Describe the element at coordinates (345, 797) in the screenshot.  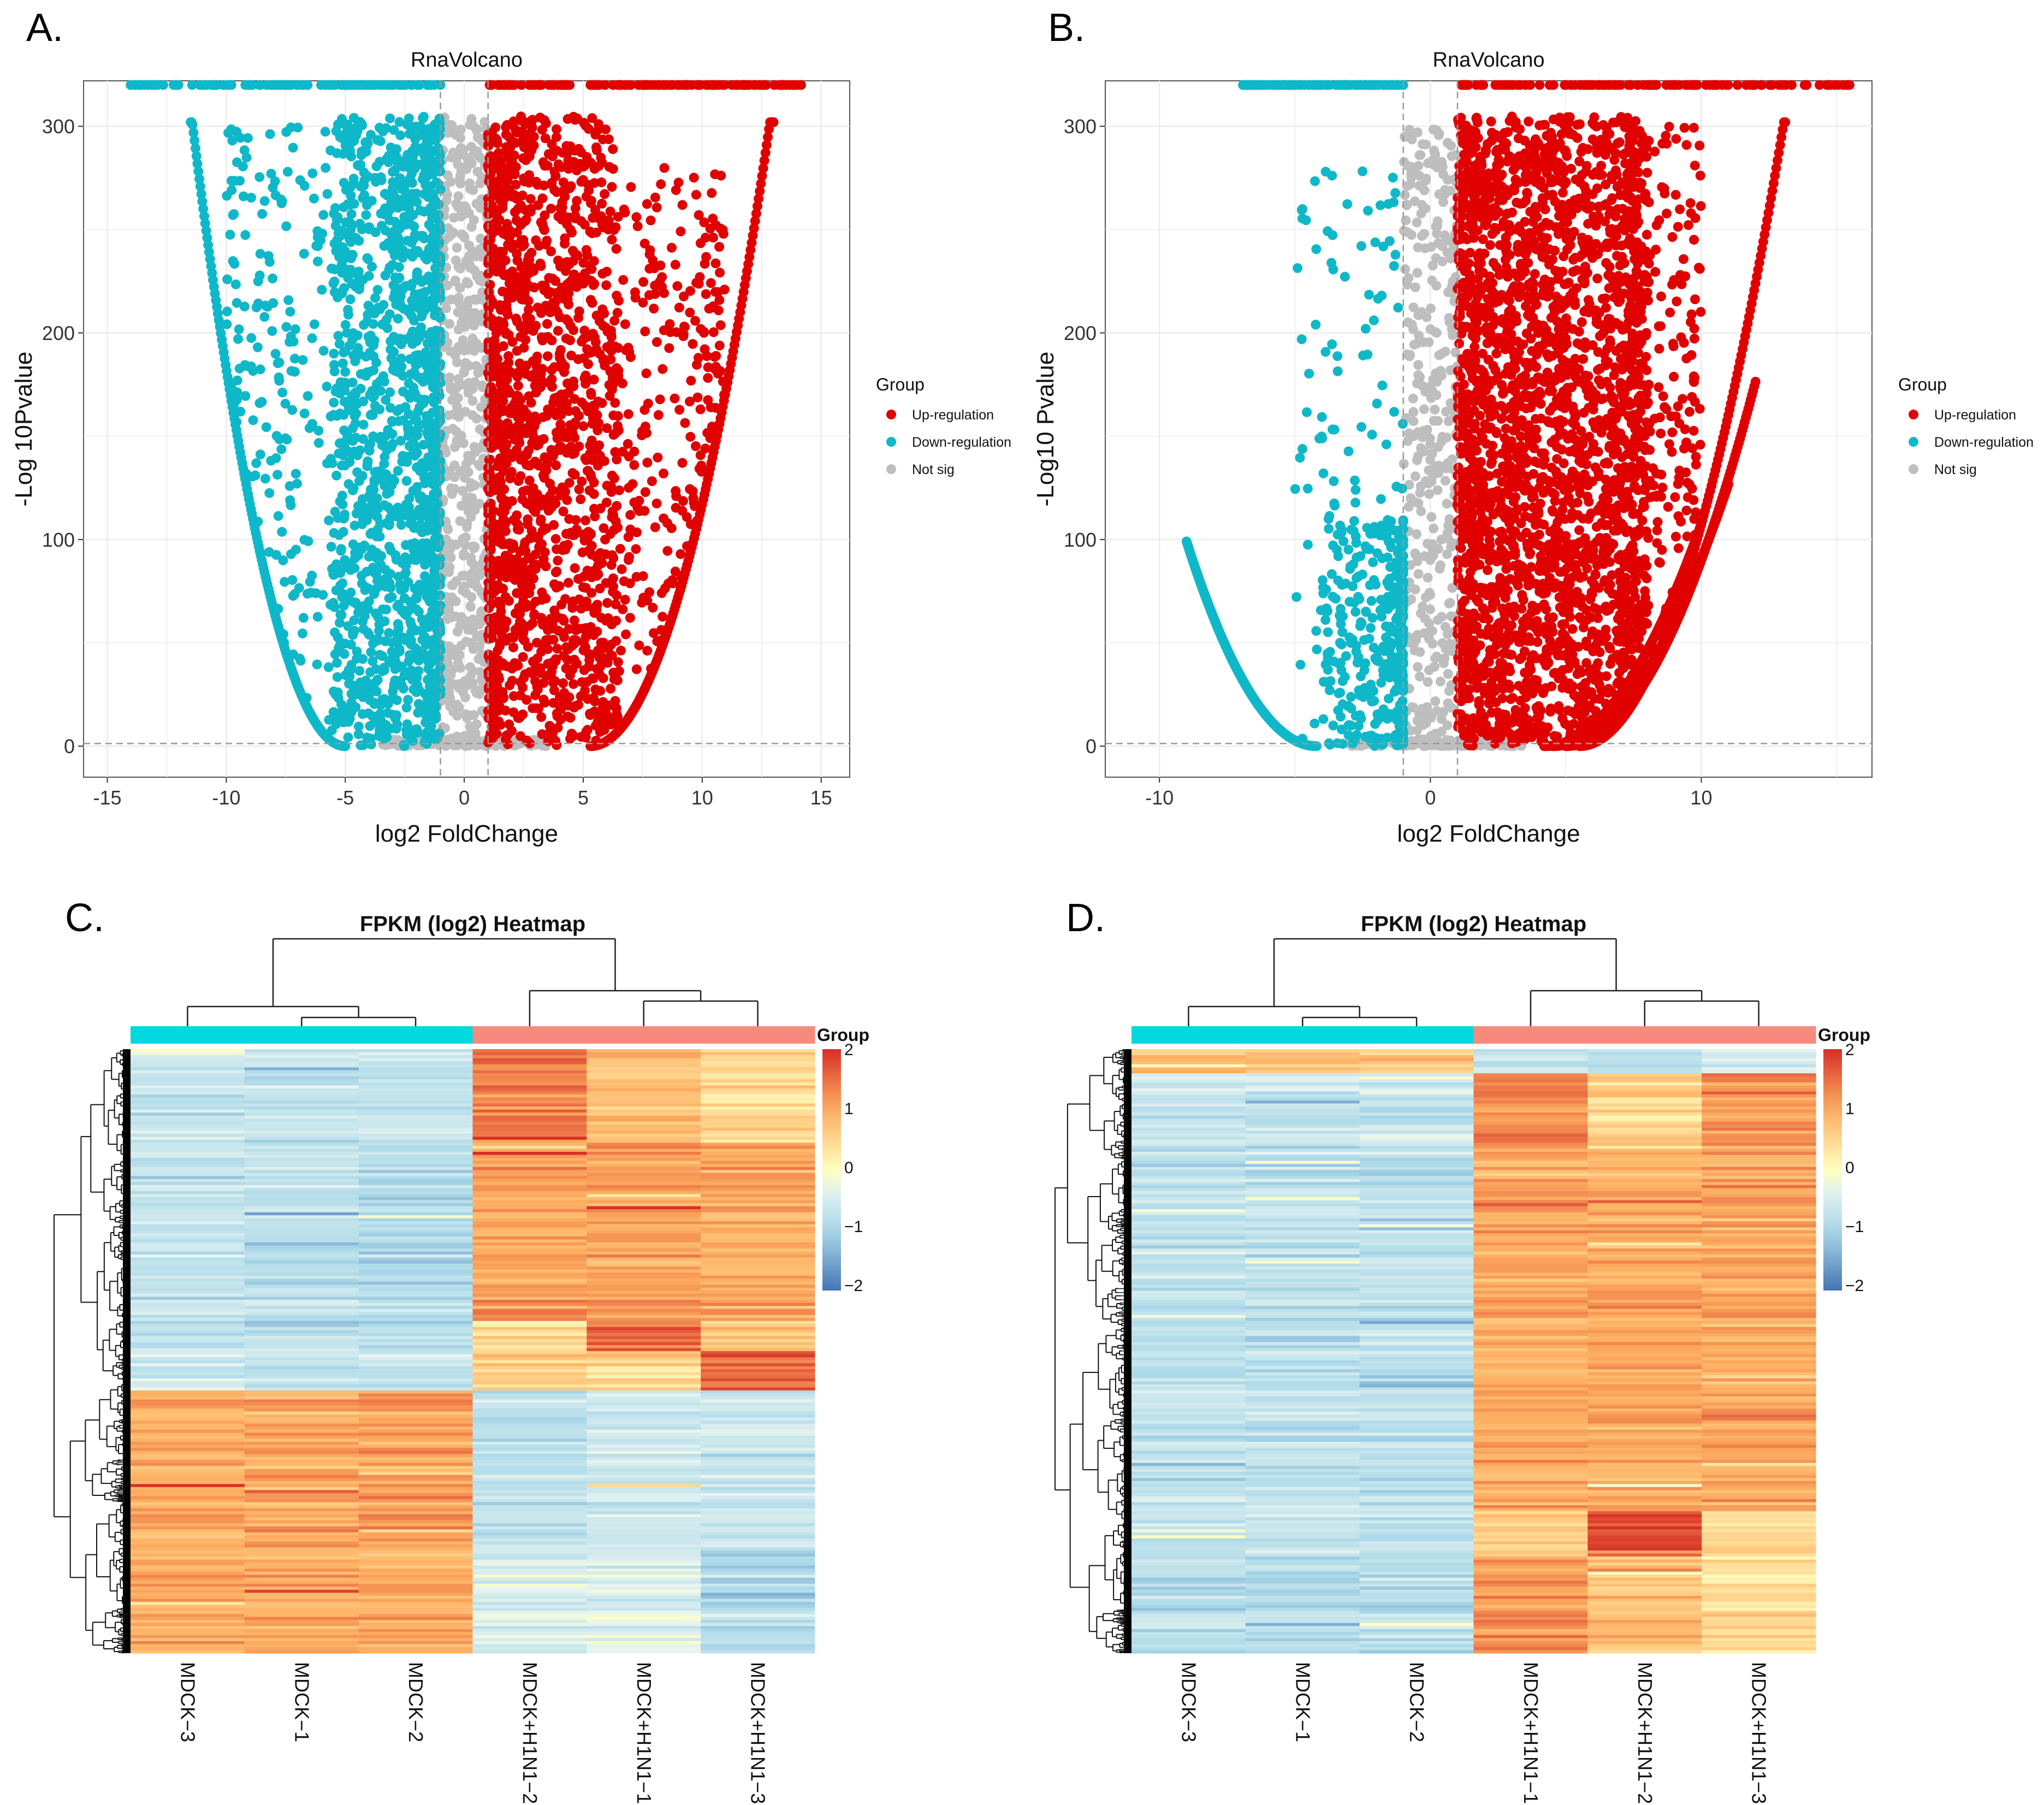
I see `x-tick-label: -5` at that location.